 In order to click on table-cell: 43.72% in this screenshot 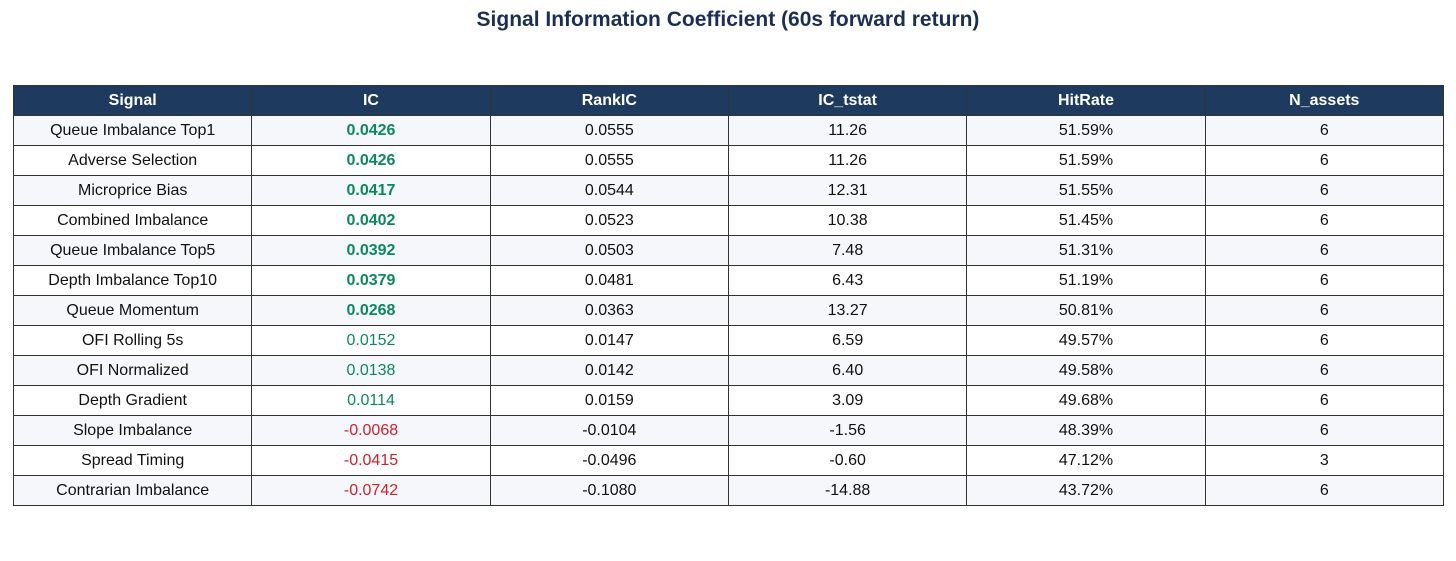, I will do `click(1086, 490)`.